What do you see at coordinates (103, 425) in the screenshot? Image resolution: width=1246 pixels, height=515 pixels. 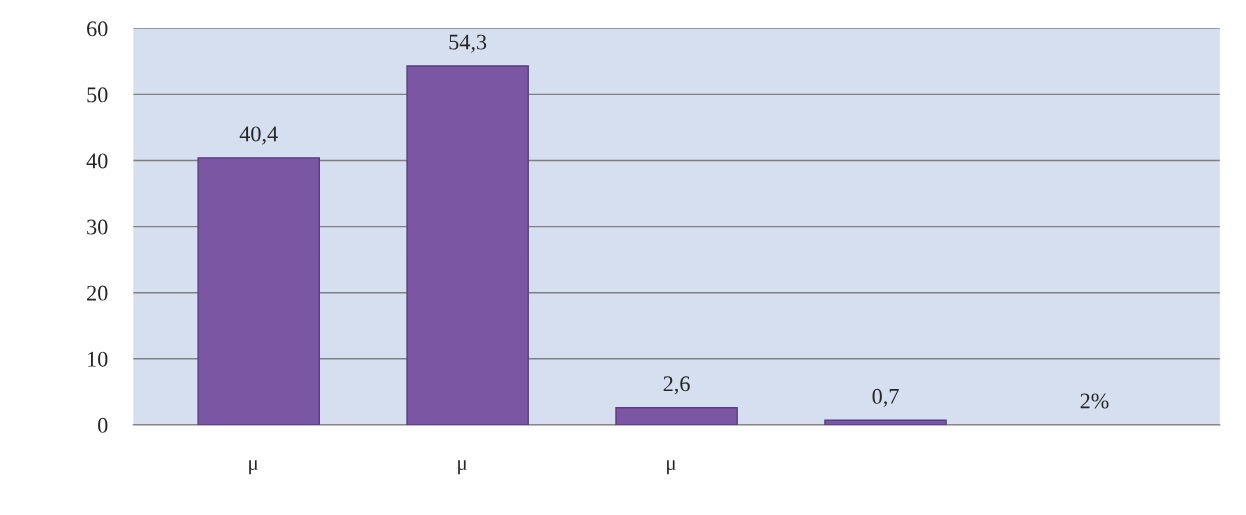 I see `y-tick-label: 0` at bounding box center [103, 425].